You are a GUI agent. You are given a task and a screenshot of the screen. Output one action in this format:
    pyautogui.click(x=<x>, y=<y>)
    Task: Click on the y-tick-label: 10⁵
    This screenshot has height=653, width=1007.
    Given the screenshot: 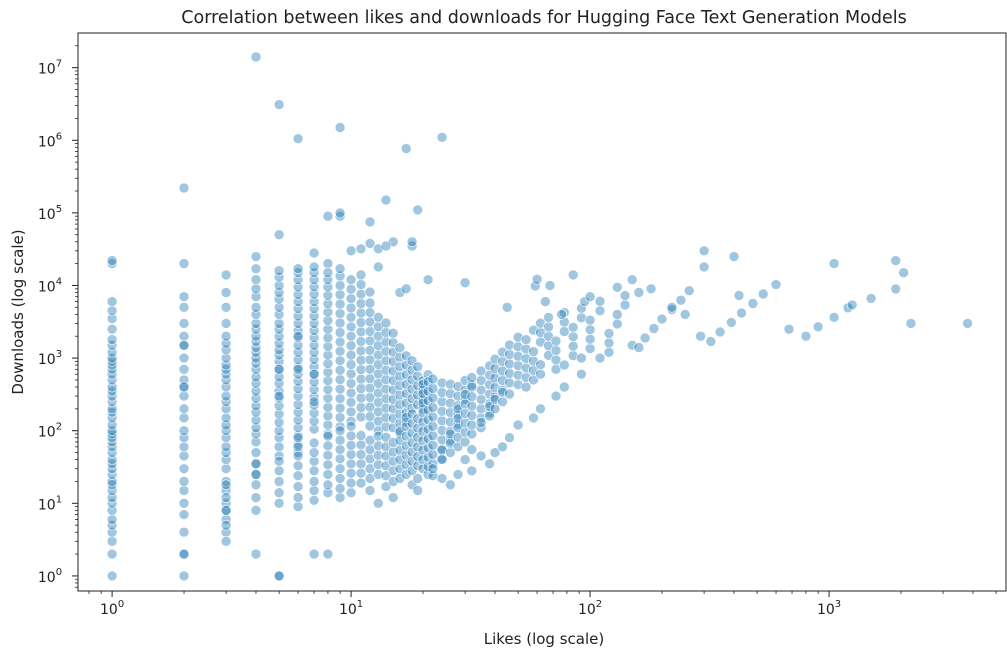 What is the action you would take?
    pyautogui.click(x=50, y=213)
    